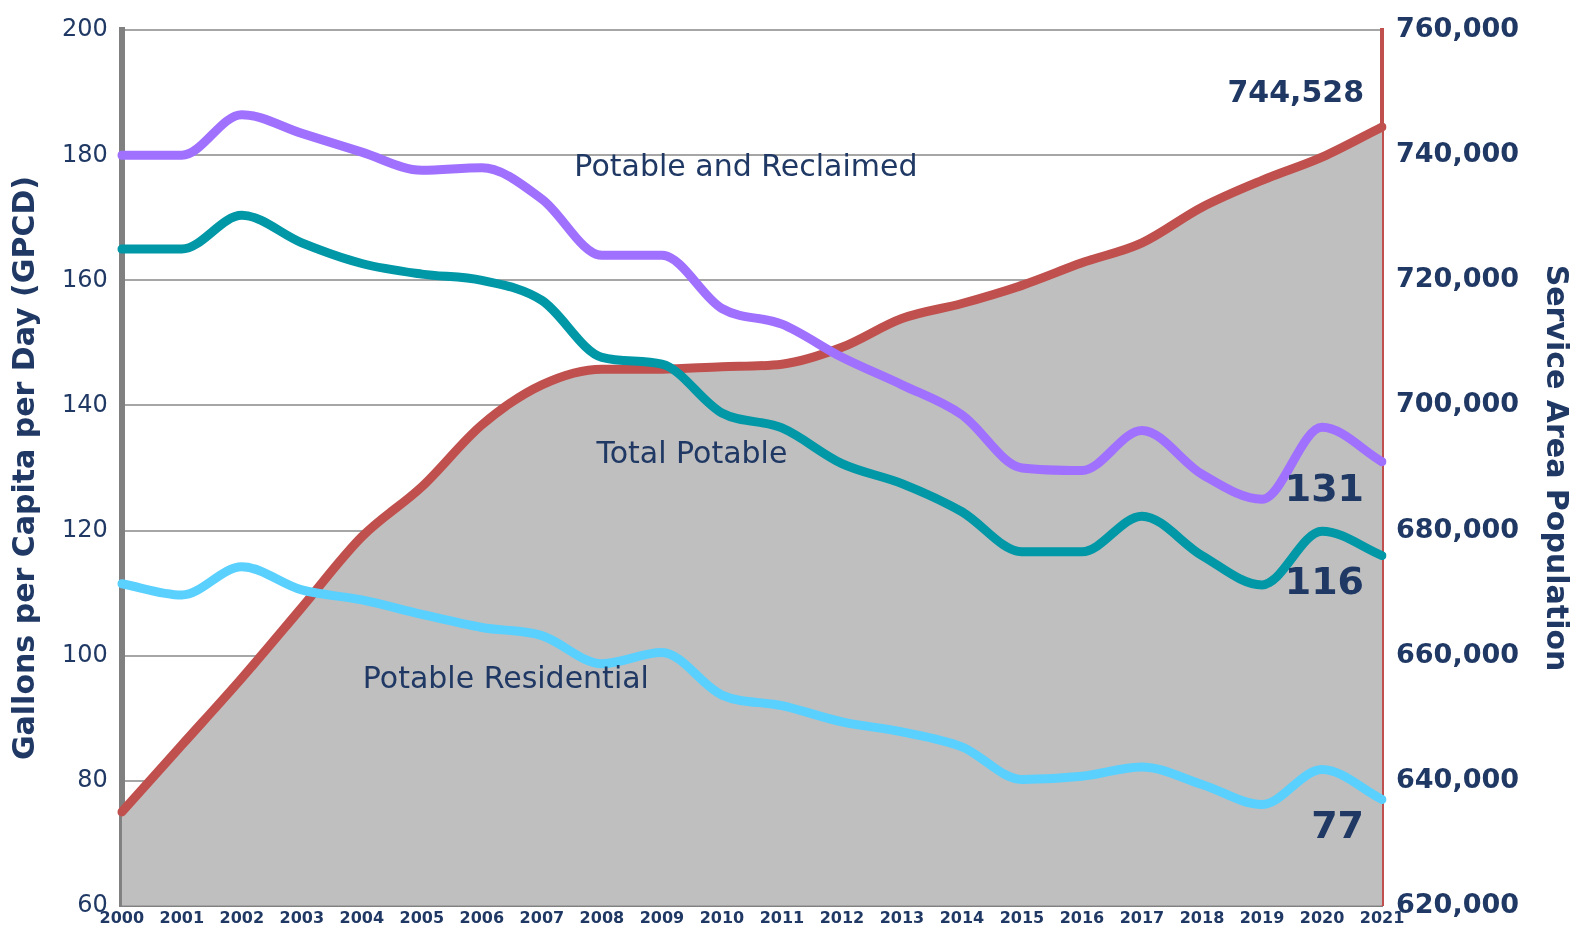  Describe the element at coordinates (85, 528) in the screenshot. I see `y-tick-label: 120` at that location.